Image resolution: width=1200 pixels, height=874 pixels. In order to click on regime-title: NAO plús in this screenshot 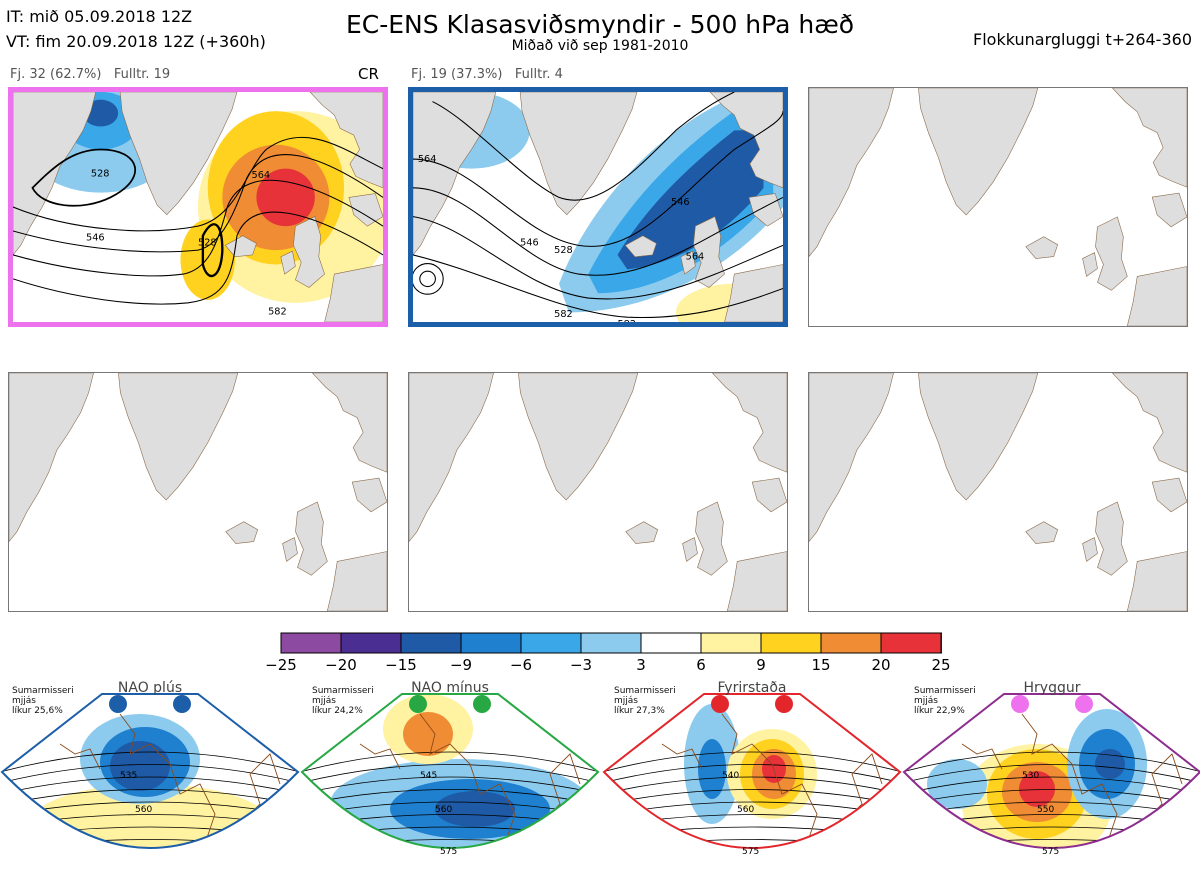, I will do `click(150, 688)`.